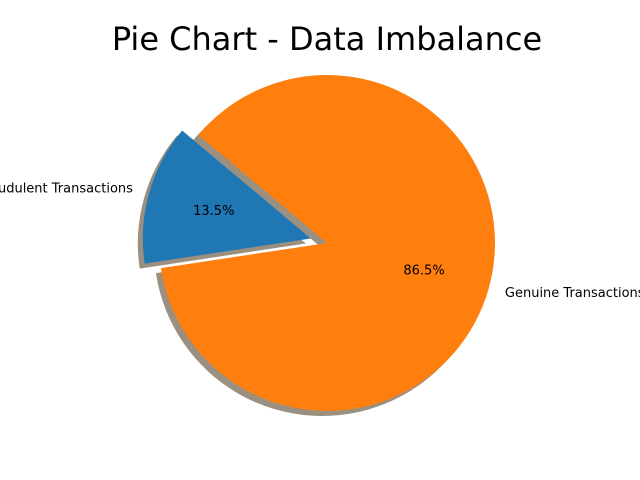 This screenshot has width=640, height=480. Describe the element at coordinates (213, 211) in the screenshot. I see `slice-pct-fraudulent-transactions: 13.5%` at that location.